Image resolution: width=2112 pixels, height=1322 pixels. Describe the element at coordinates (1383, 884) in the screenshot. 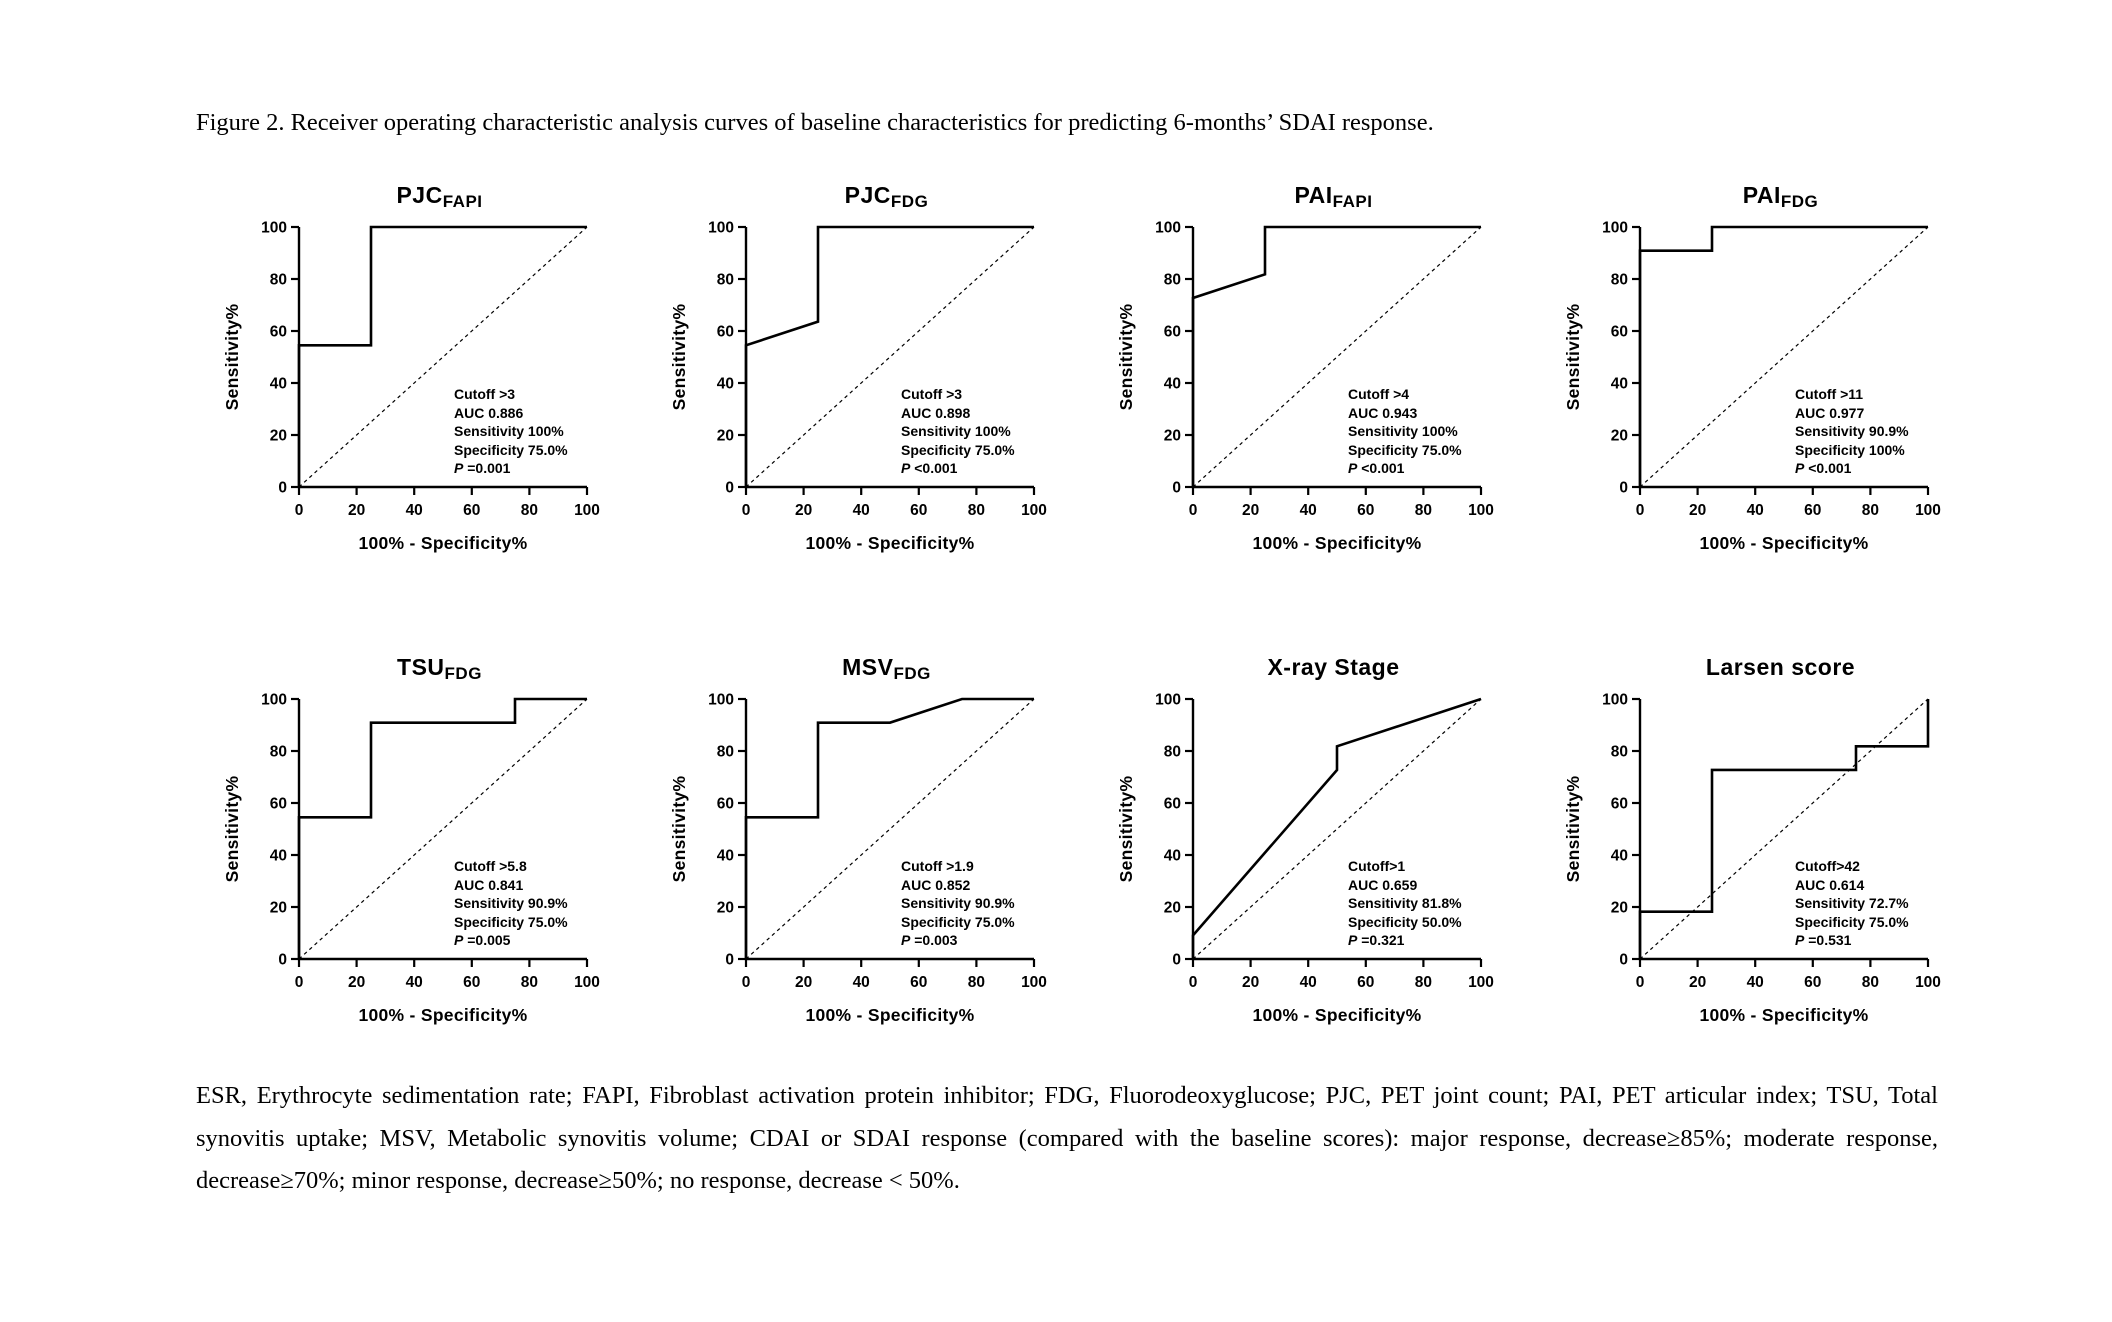

I see `annotation-auc: AUC 0.659` at that location.